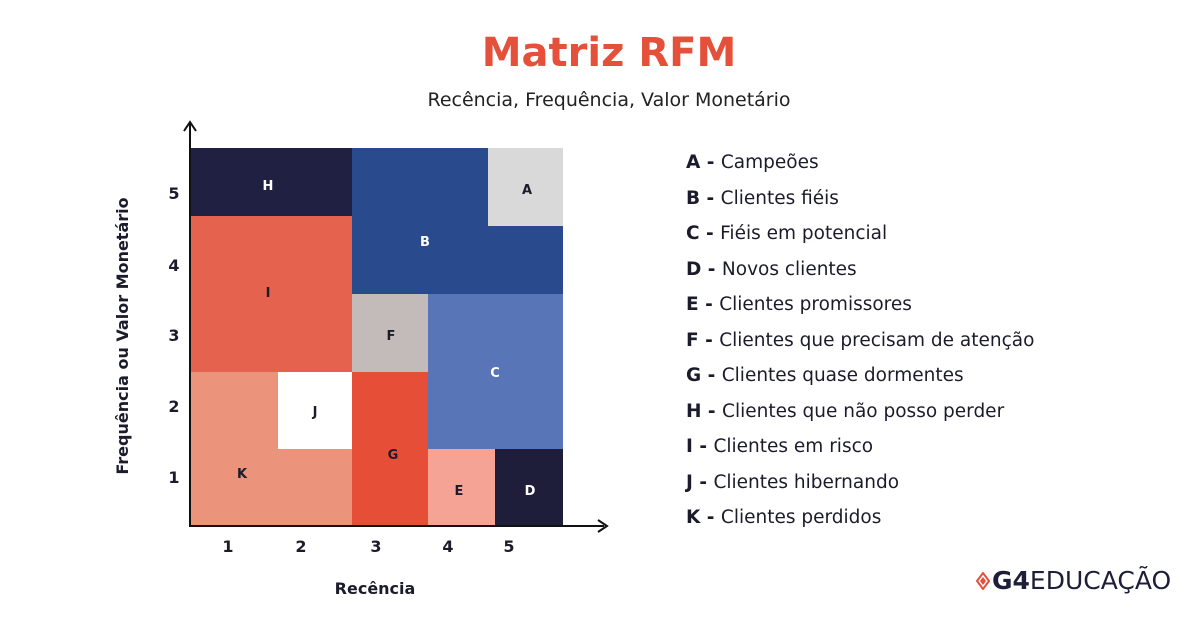  I want to click on legend-key: J -, so click(700, 482).